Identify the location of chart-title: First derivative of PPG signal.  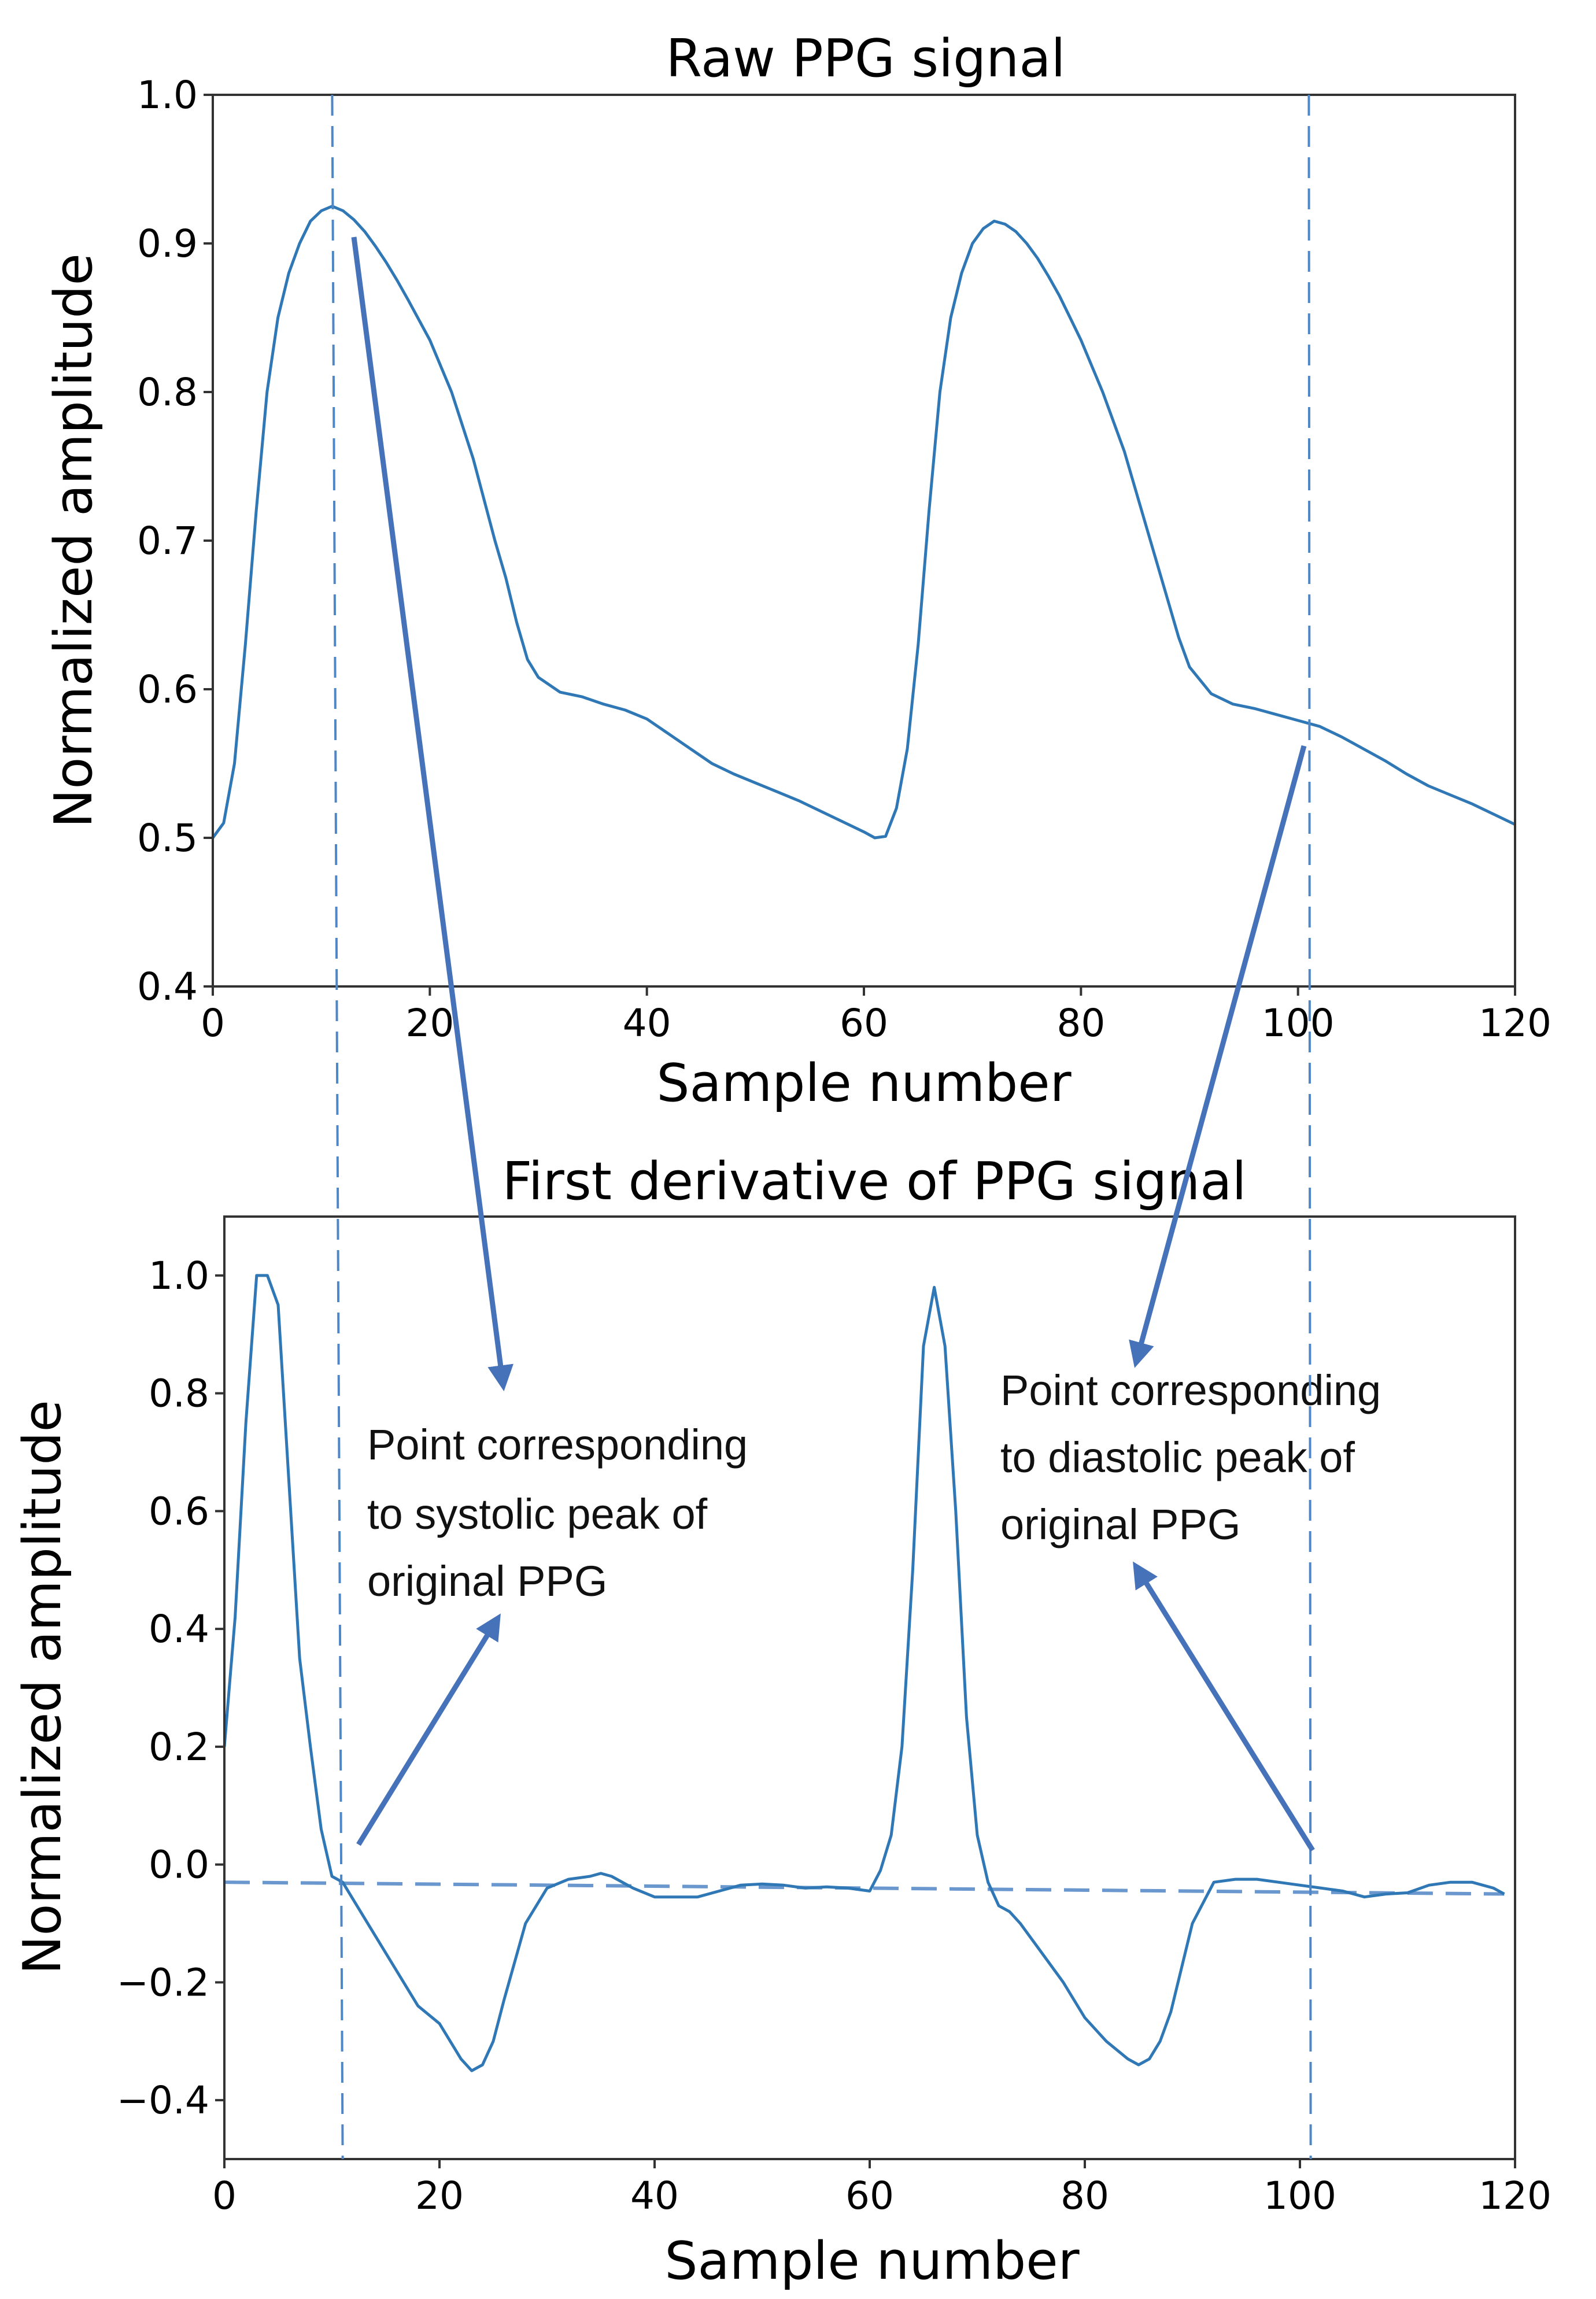
(875, 1181).